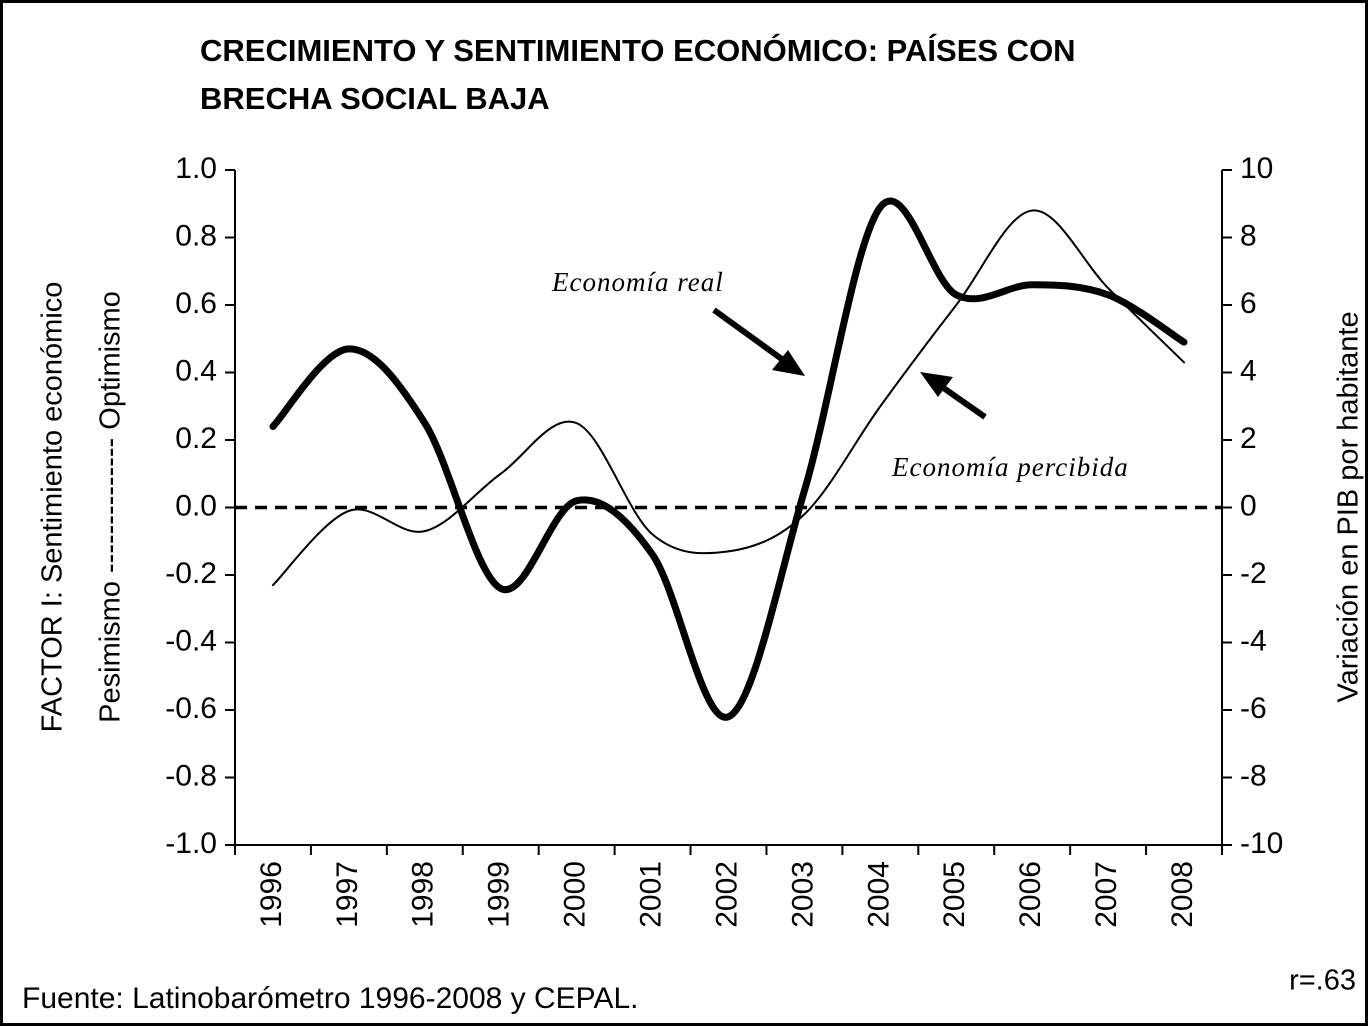 Image resolution: width=1368 pixels, height=1026 pixels. I want to click on y-tick-label: -0.8, so click(191, 775).